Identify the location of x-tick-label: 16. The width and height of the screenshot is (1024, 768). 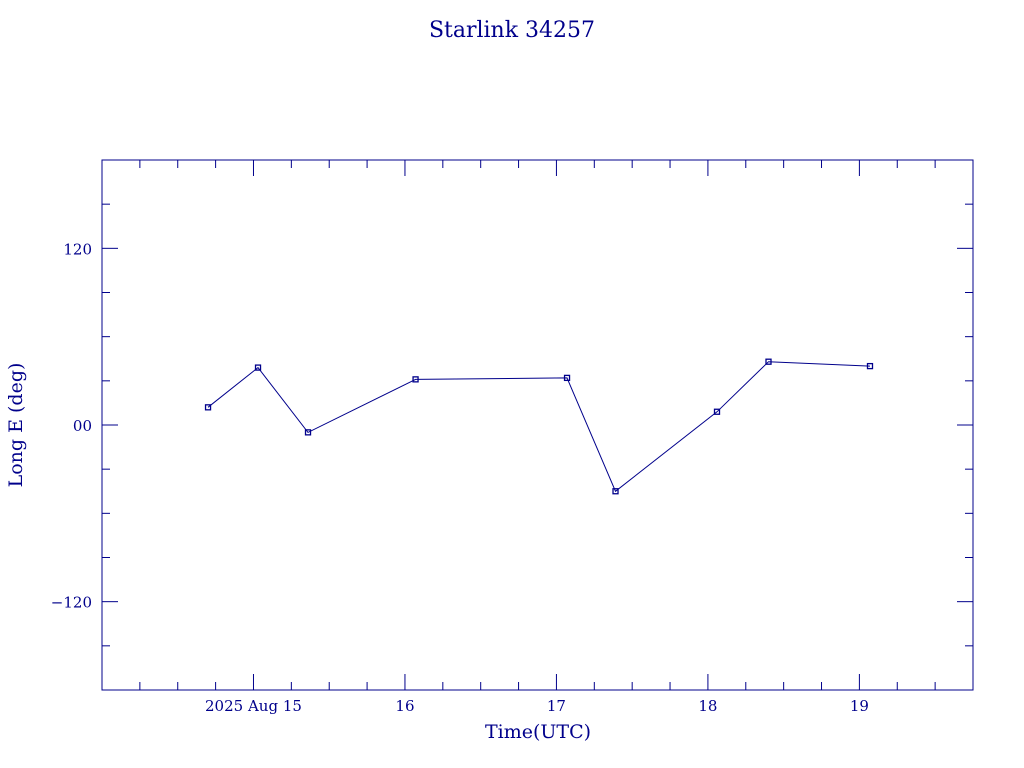
(404, 706).